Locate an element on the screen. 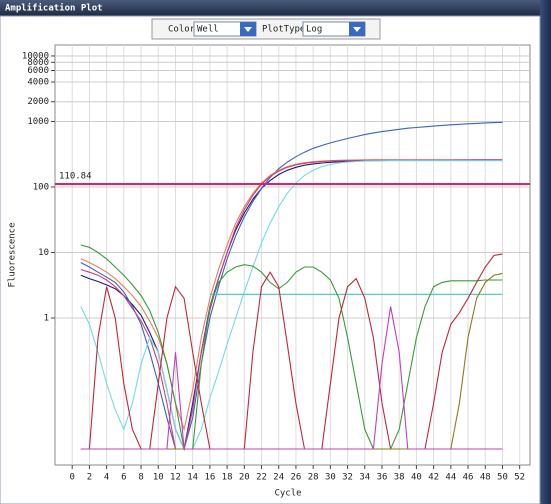 This screenshot has height=504, width=551. x-tick-label: 36 is located at coordinates (382, 478).